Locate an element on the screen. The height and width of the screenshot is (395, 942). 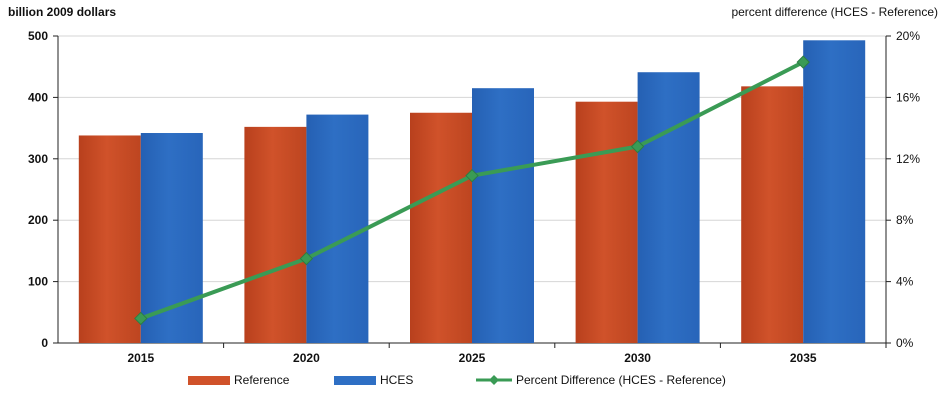
legend-item-percent-difference: Percent Difference (HCES - Reference) is located at coordinates (601, 380).